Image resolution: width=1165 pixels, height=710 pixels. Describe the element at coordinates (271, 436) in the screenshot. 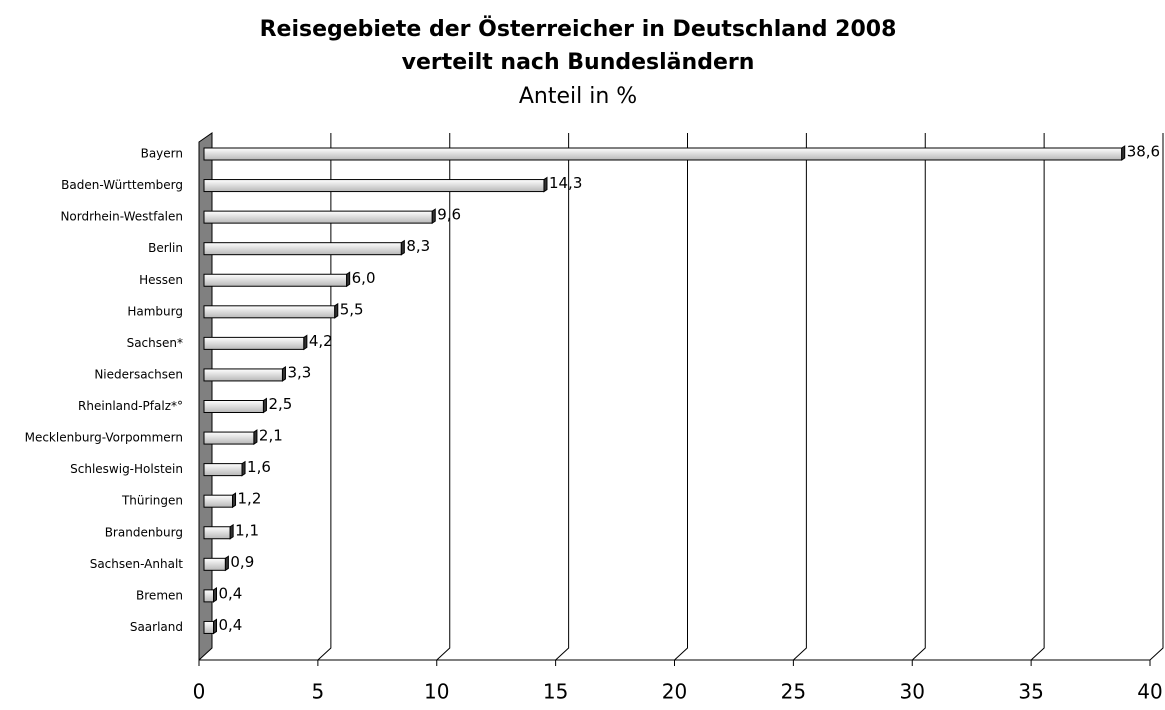

I see `value-label: 2,1` at that location.